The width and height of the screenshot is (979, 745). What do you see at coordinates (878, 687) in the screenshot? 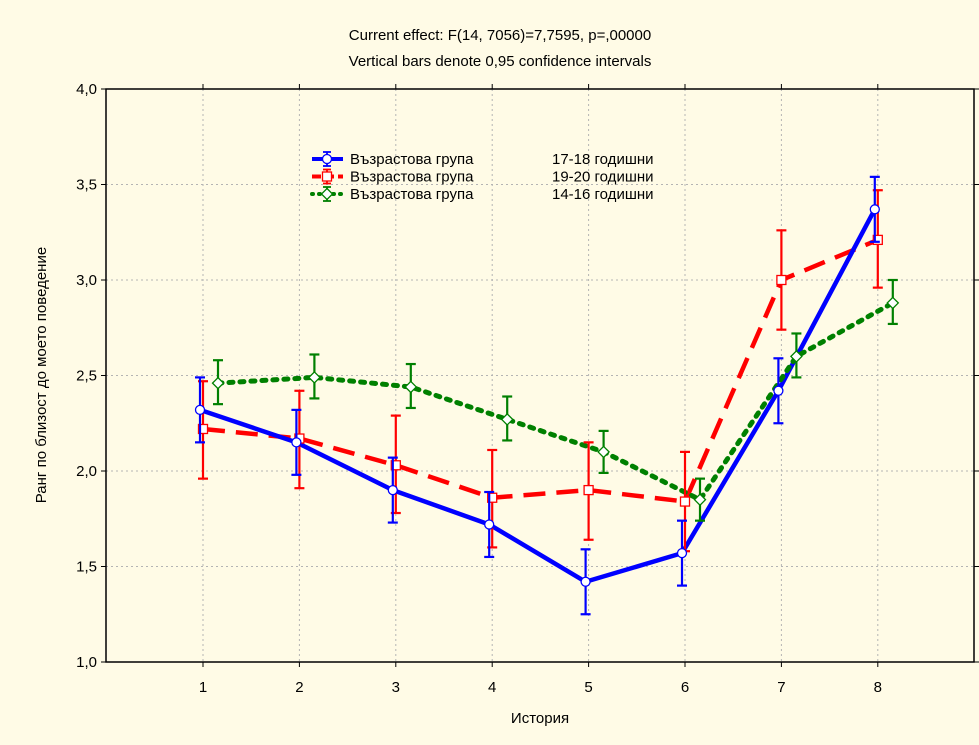
I see `x-tick-label: 8` at bounding box center [878, 687].